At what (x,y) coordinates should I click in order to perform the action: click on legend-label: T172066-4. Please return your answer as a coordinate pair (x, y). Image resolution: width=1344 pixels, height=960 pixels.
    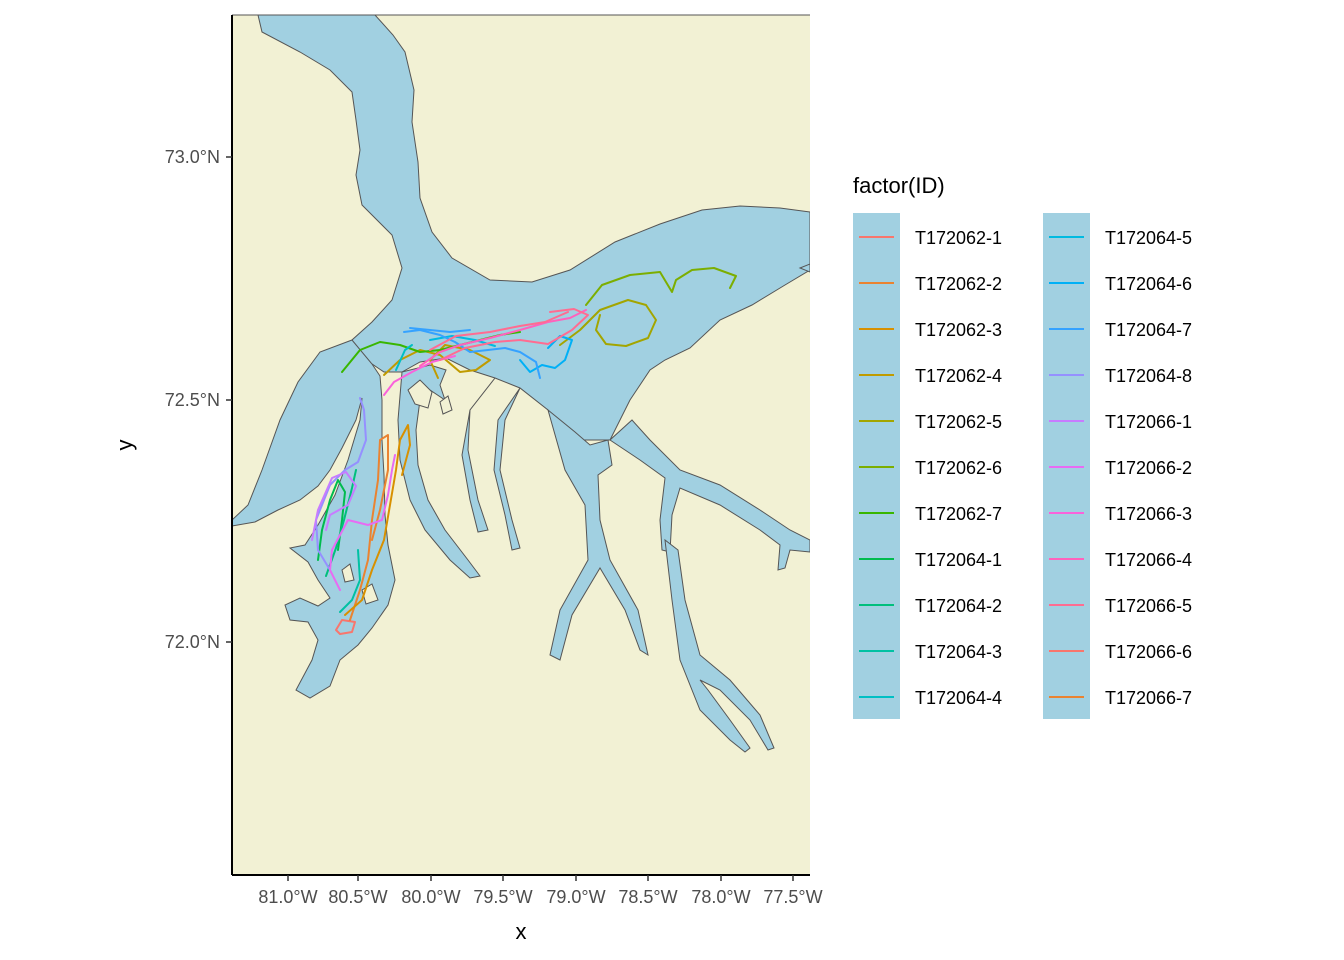
    Looking at the image, I should click on (1148, 560).